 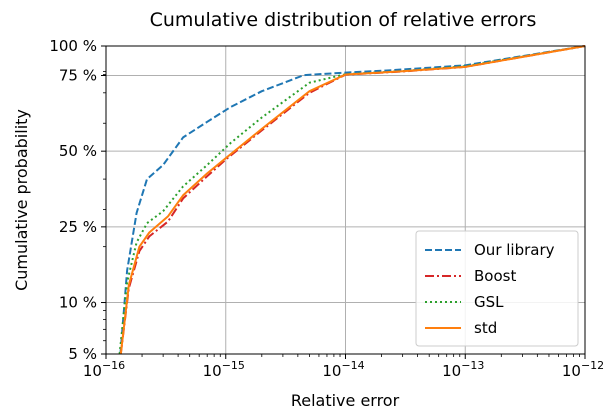 I want to click on x-axis-ticks: 10−16 10−15 10−14 10−13 10−12, so click(x=343, y=367).